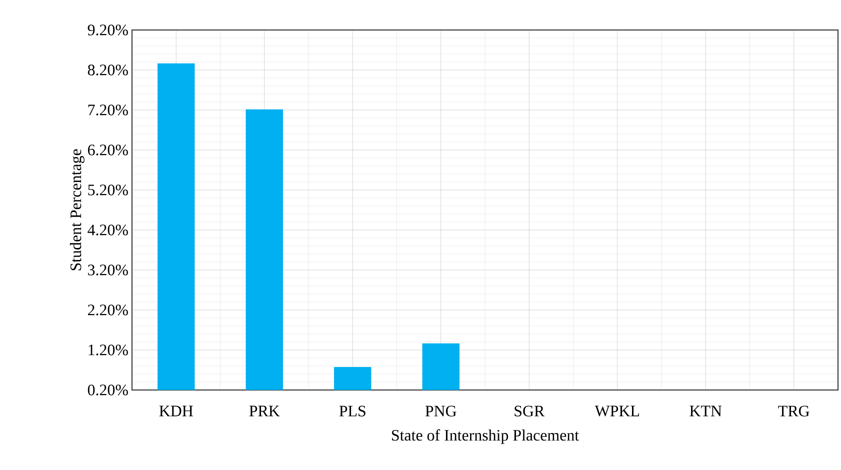  I want to click on x-tick-label: PRK, so click(264, 411).